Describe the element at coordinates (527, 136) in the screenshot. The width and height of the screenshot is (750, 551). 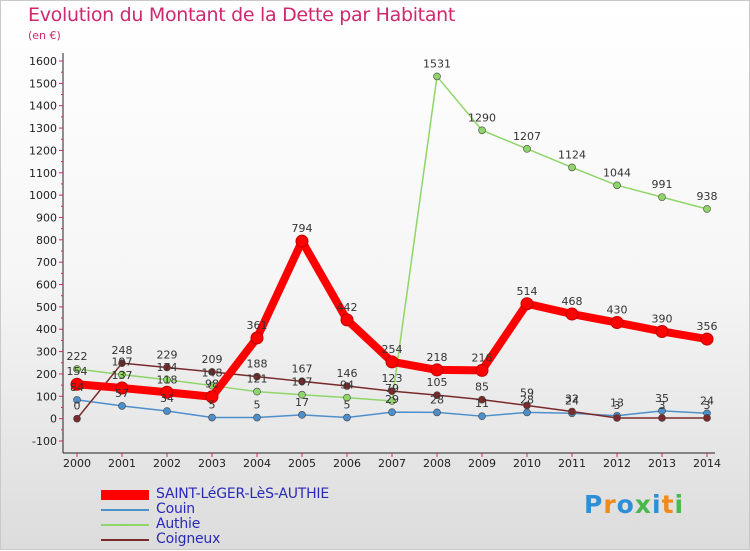
I see `data-label-authie: 1207` at that location.